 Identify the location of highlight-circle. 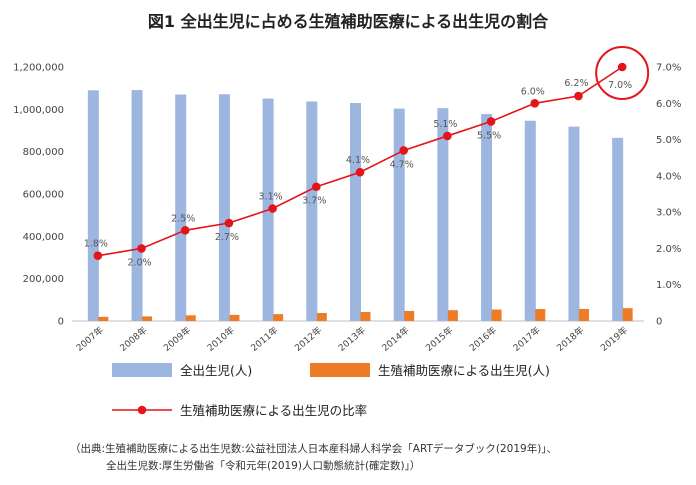
(622, 73).